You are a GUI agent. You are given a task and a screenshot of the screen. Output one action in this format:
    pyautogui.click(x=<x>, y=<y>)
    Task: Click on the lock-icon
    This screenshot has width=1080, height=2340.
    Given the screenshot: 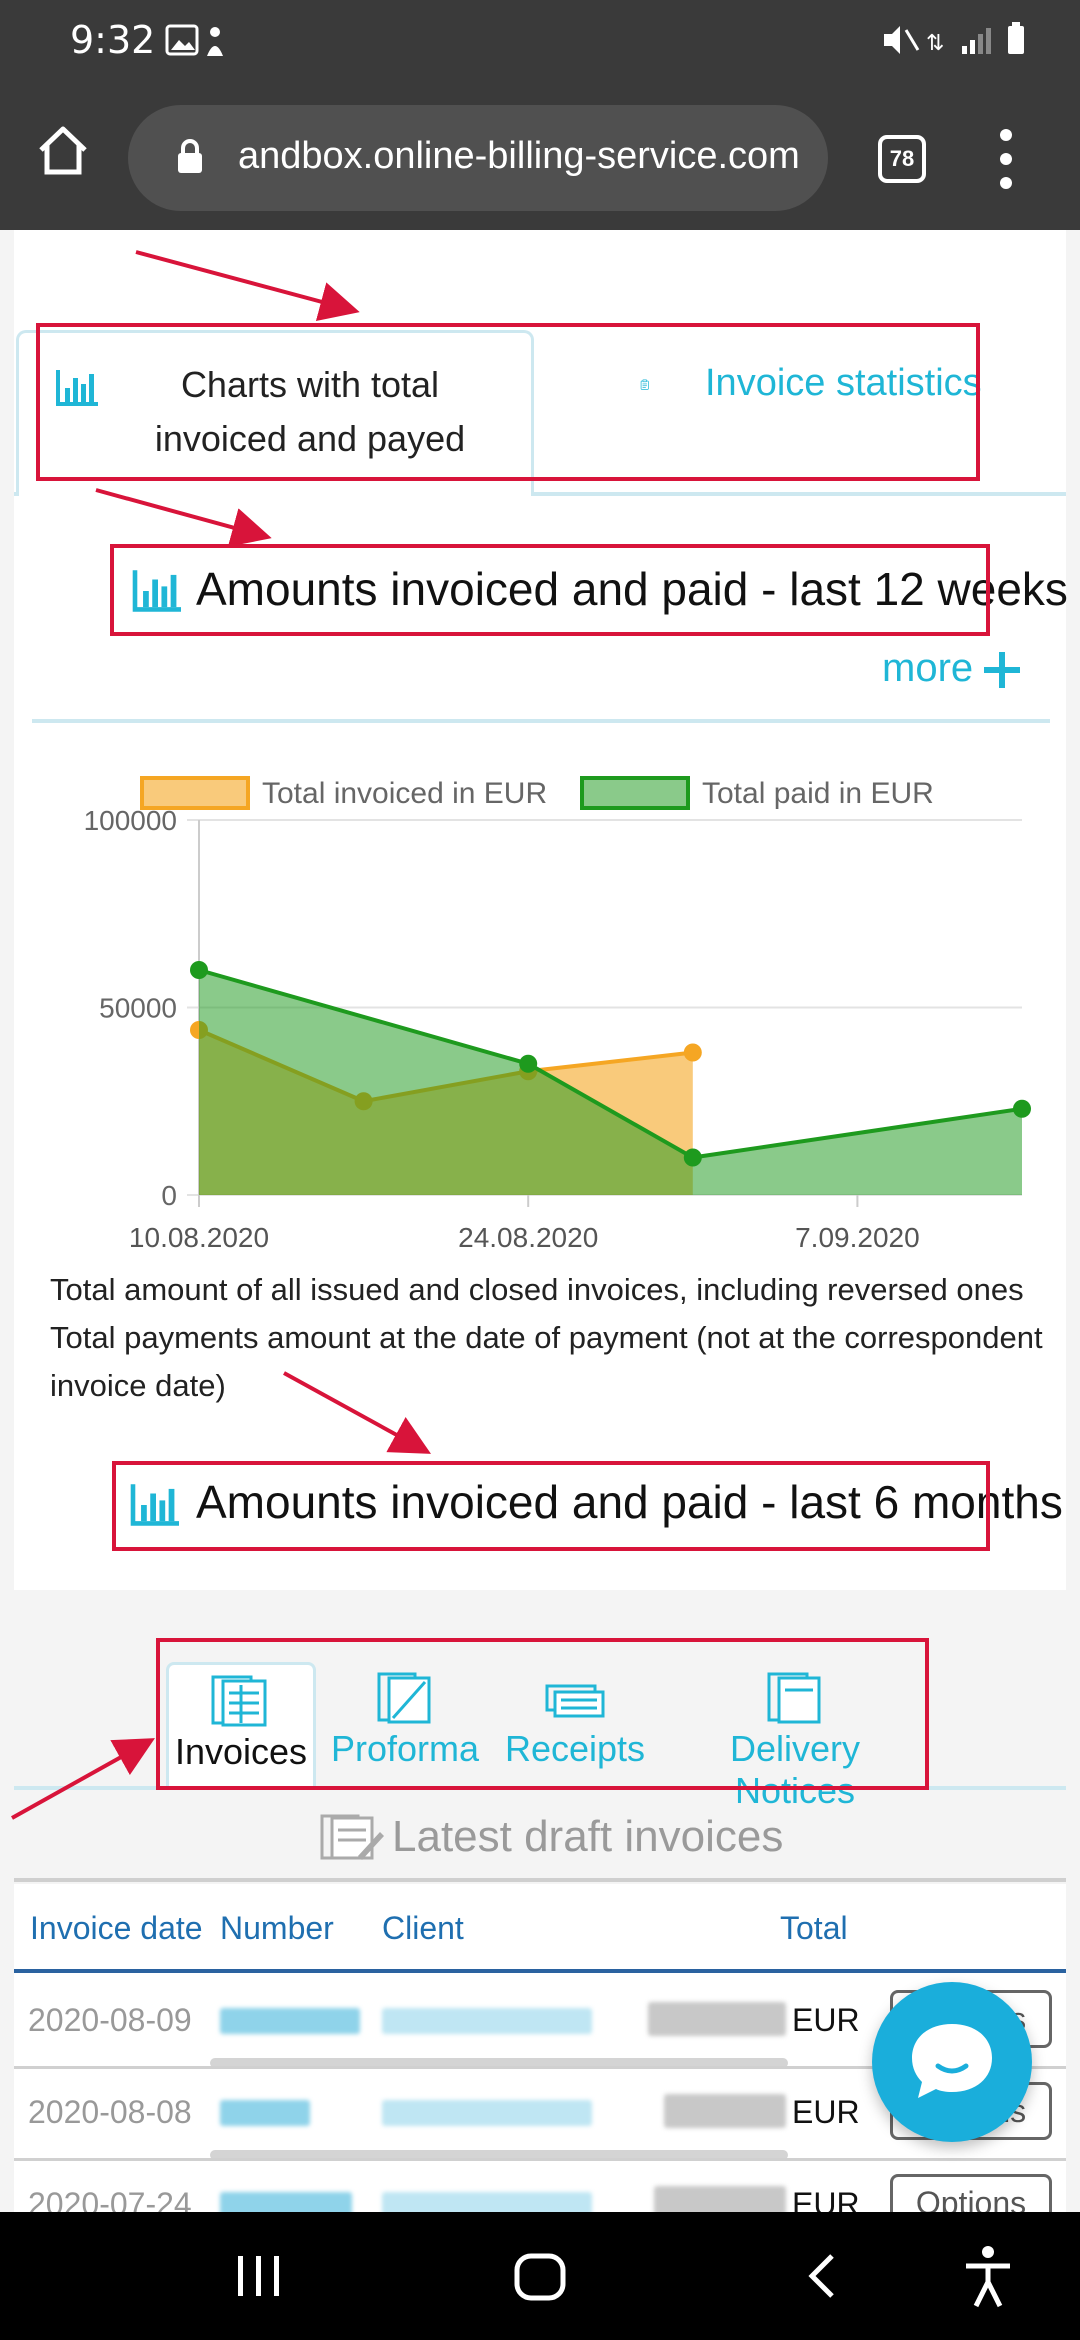 What is the action you would take?
    pyautogui.click(x=190, y=156)
    